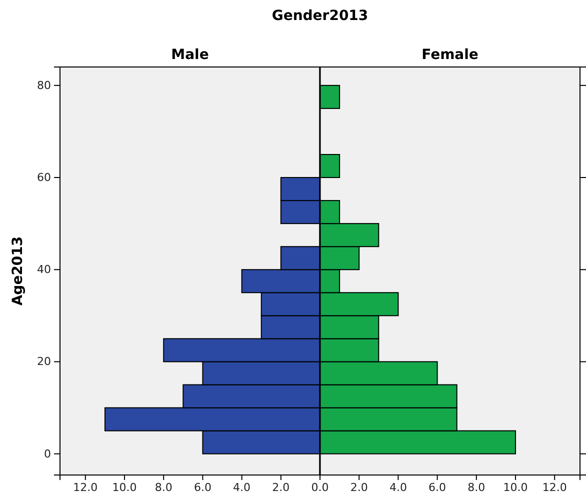 This screenshot has height=494, width=586. Describe the element at coordinates (190, 55) in the screenshot. I see `chart-subtitle: Male` at that location.